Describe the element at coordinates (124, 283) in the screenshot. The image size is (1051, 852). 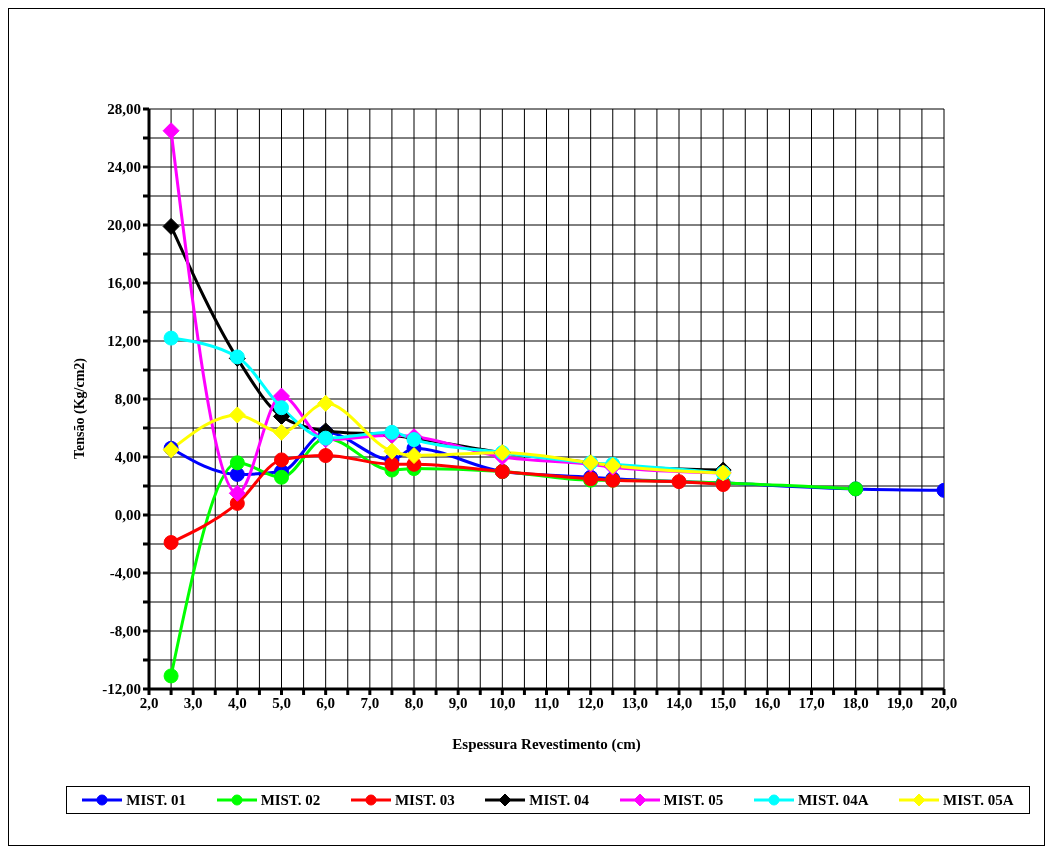
I see `y-tick-label: 16,00` at that location.